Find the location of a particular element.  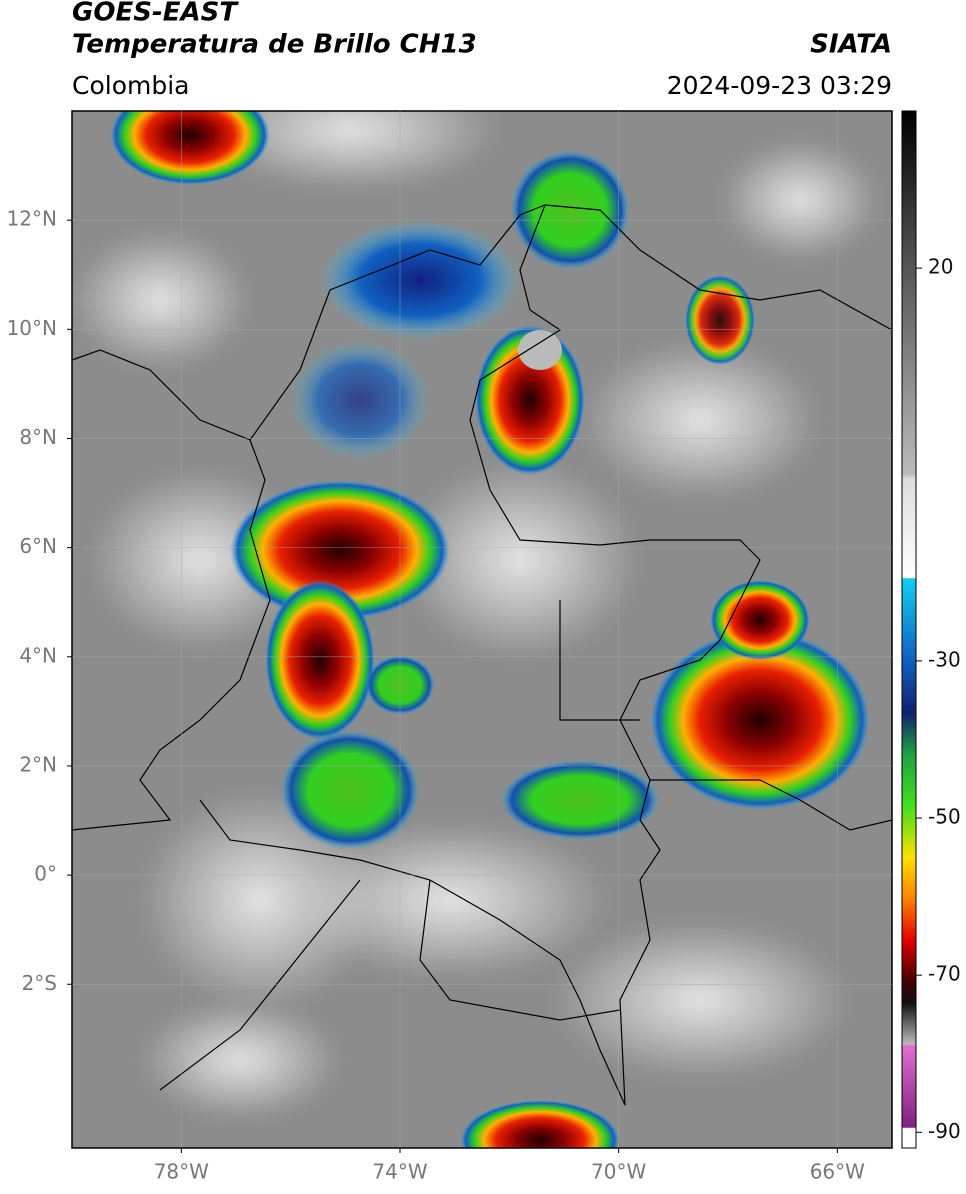

lat-tick-label: 0° is located at coordinates (45, 874).